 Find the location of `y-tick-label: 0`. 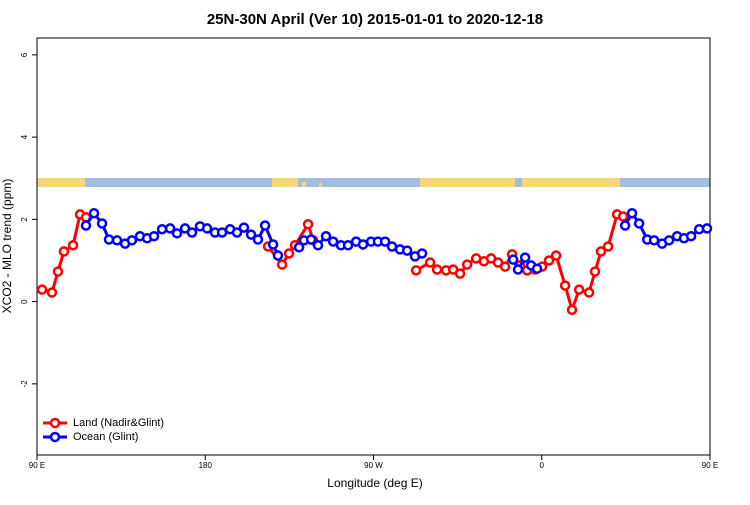

y-tick-label: 0 is located at coordinates (24, 301).